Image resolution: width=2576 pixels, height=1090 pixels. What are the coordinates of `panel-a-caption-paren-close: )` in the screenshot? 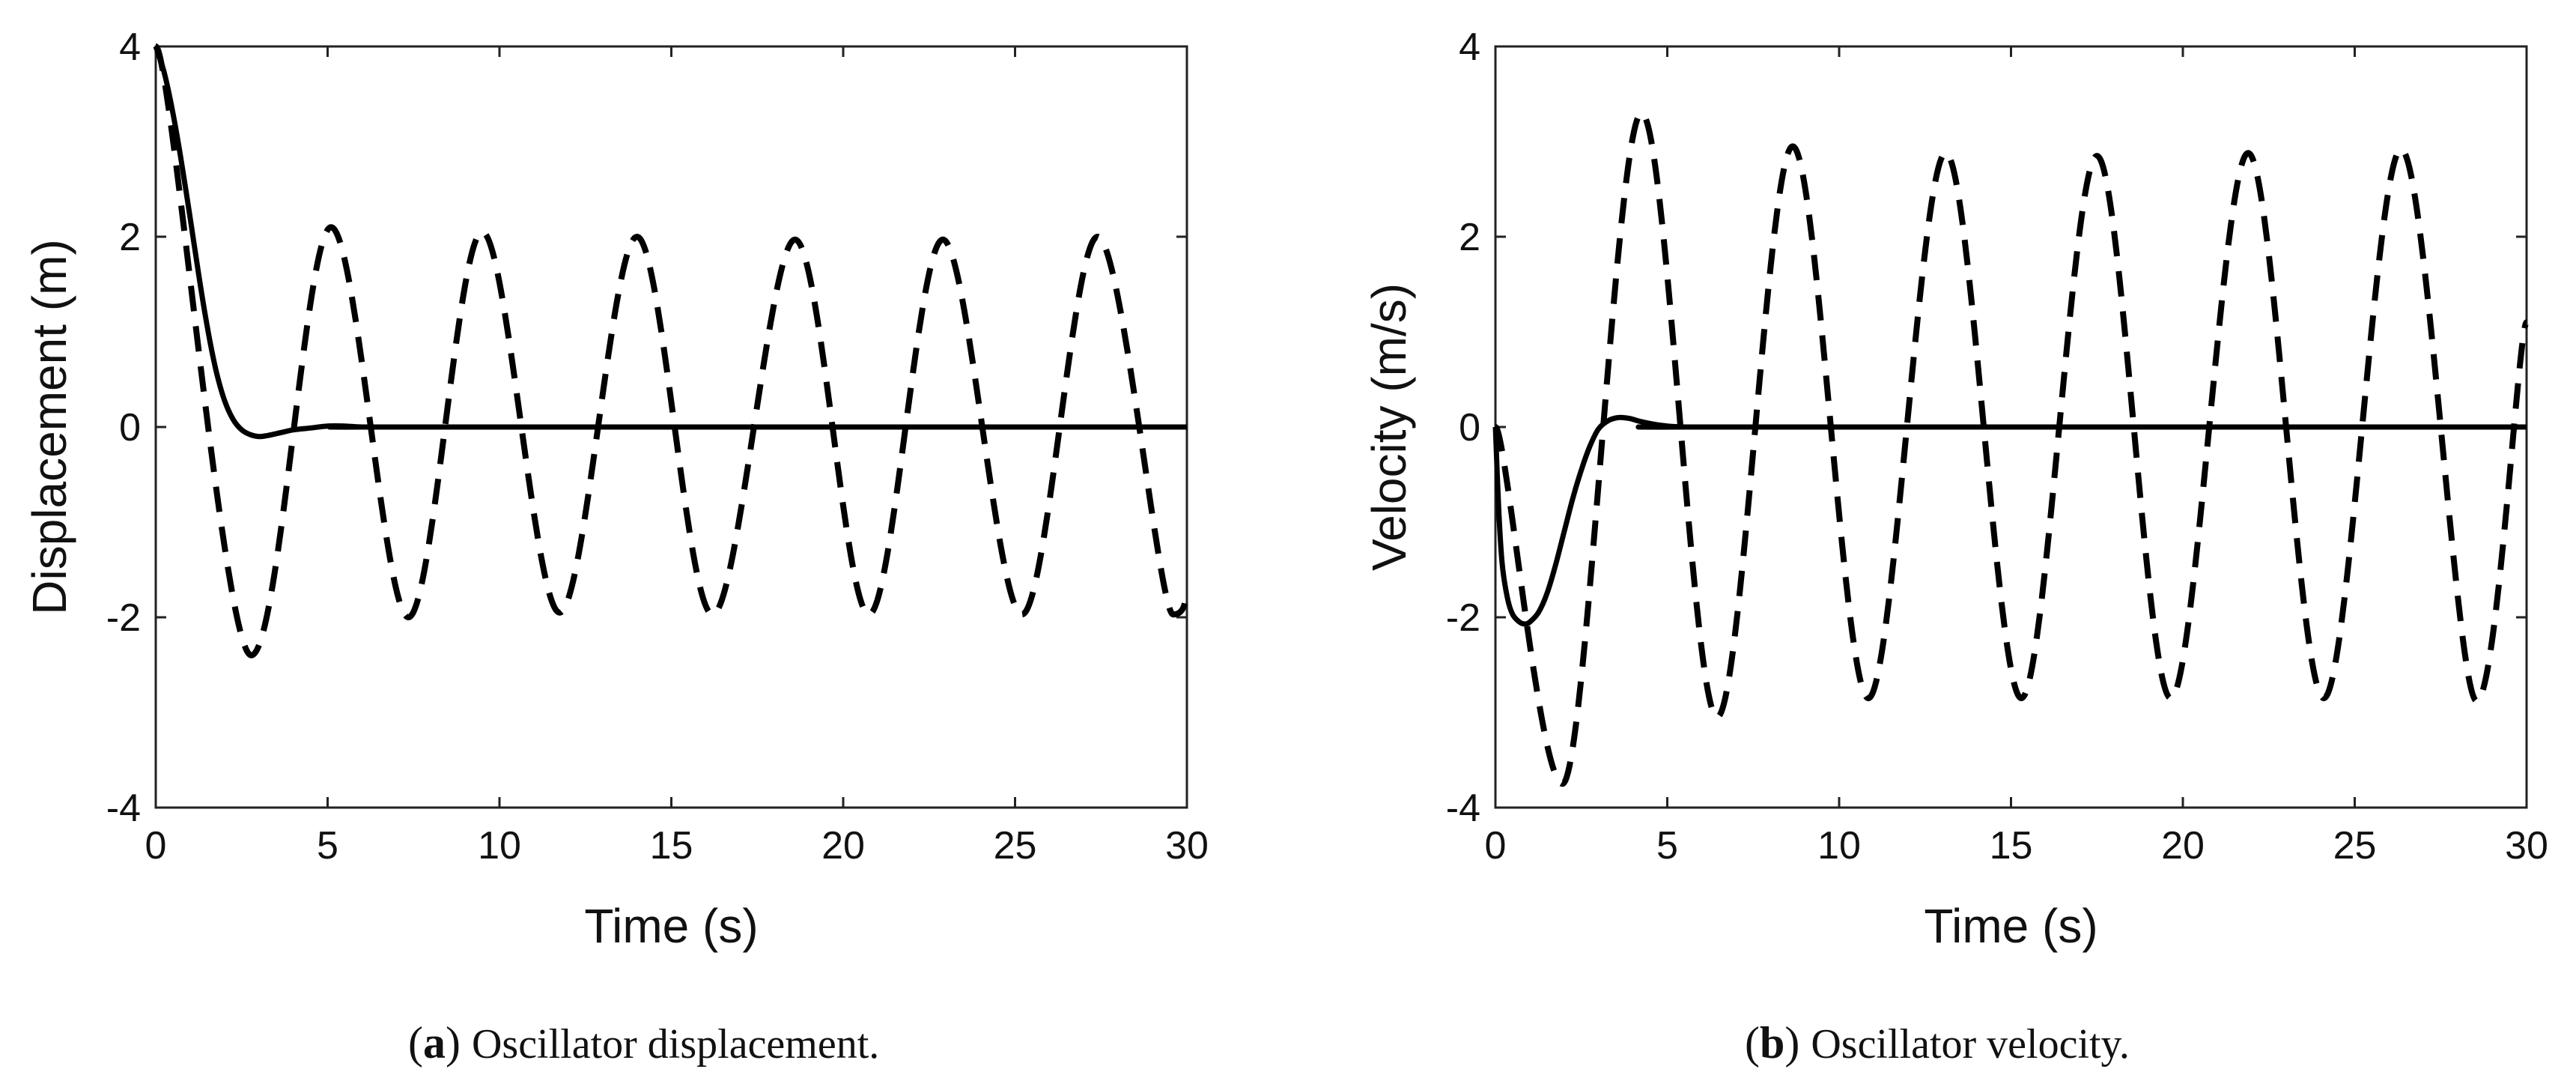 It's located at (459, 1043).